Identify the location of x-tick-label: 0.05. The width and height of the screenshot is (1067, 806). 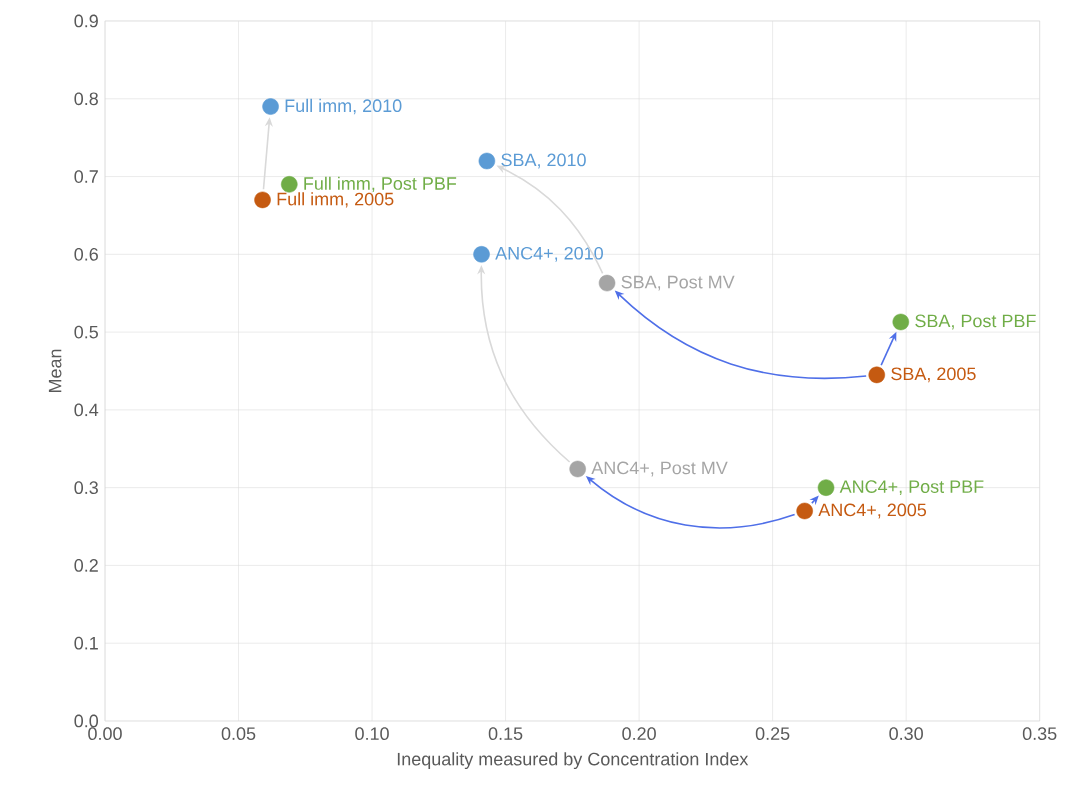
(238, 733).